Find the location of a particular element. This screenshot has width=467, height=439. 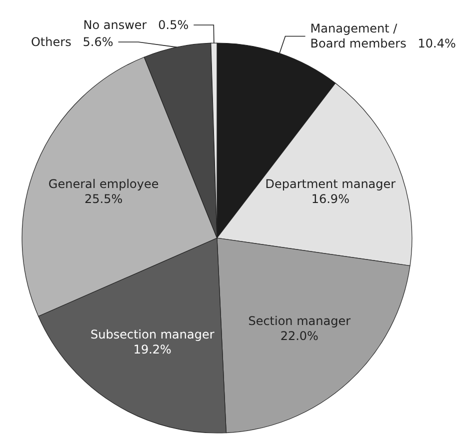

slice-label: General employee is located at coordinates (103, 184).